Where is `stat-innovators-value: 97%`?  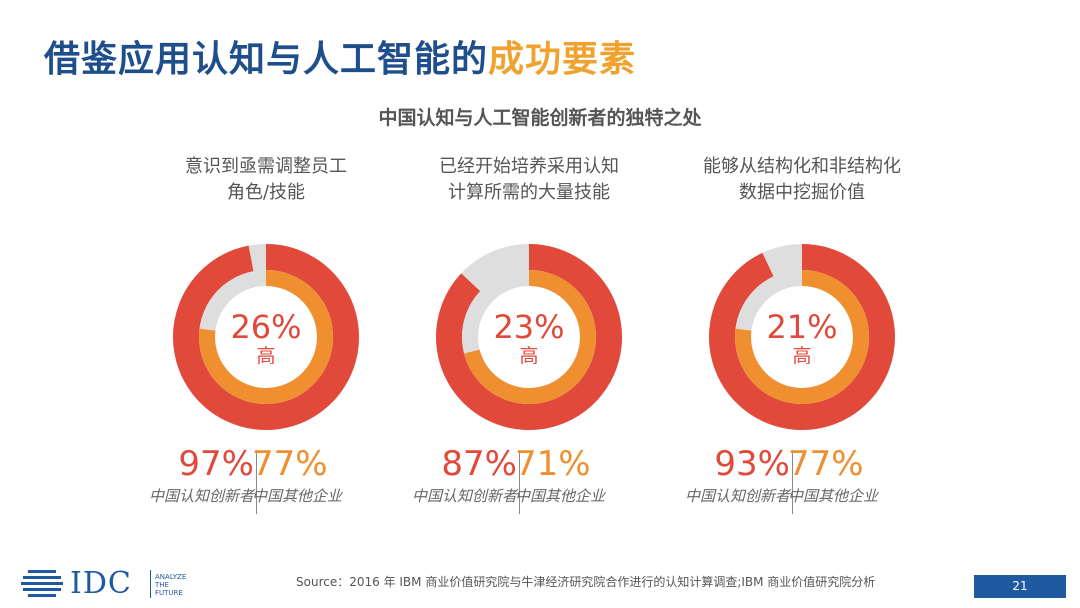
stat-innovators-value: 97% is located at coordinates (216, 464).